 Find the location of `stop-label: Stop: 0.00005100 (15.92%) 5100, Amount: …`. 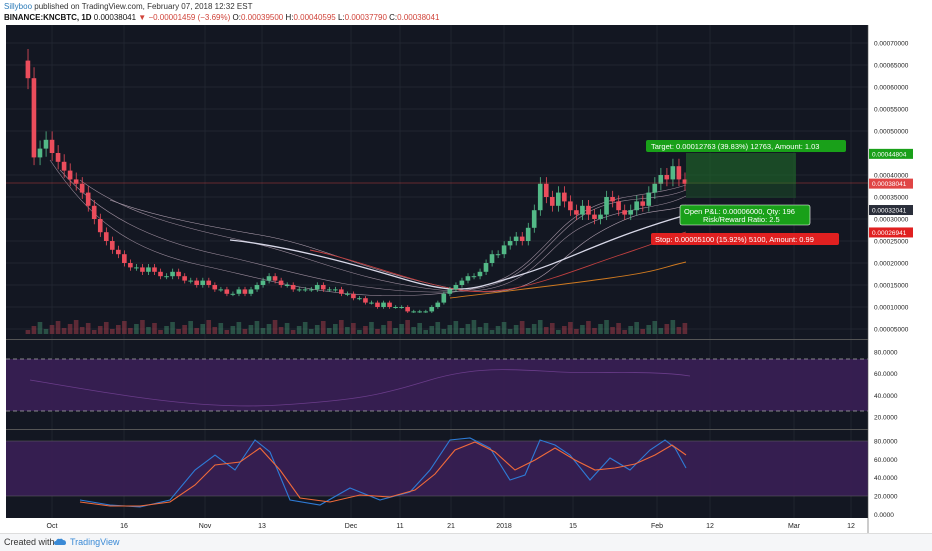

stop-label: Stop: 0.00005100 (15.92%) 5100, Amount: … is located at coordinates (745, 239).